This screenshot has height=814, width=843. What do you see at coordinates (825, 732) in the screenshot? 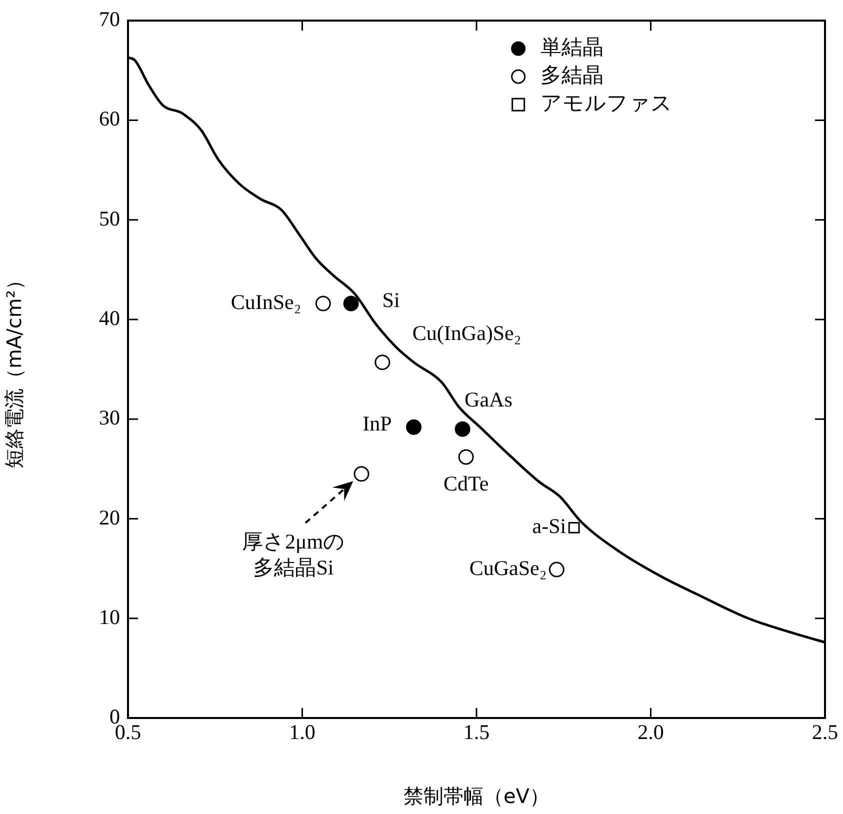
I see `x-tick-label: 2.5` at bounding box center [825, 732].